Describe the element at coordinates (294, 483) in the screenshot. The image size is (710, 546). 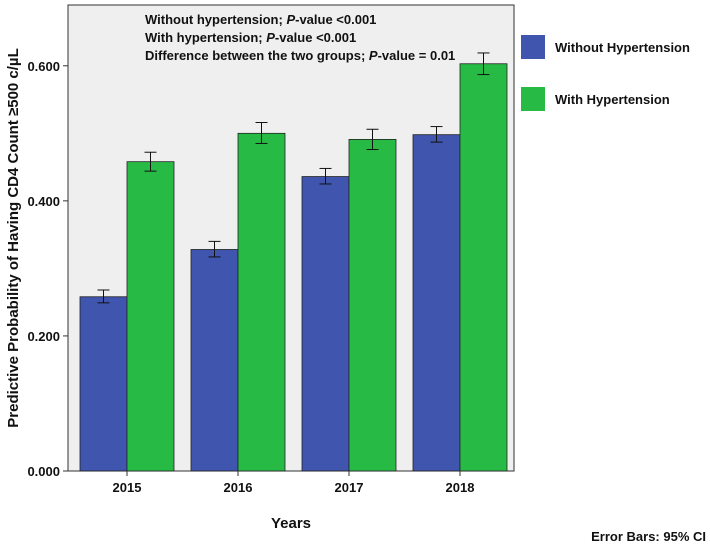
I see `x-axis: 2015 2016 2017 2018` at that location.